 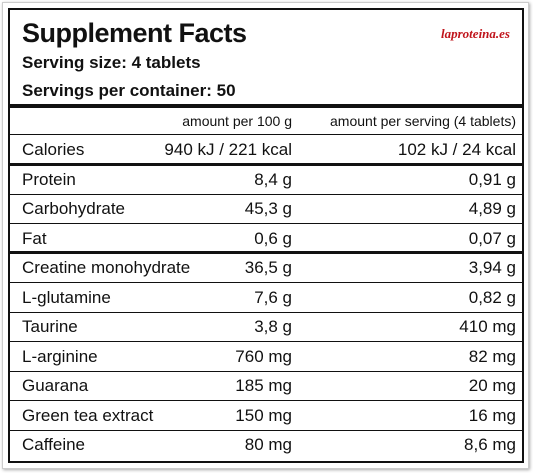 I want to click on nutrient-name: Taurine, so click(x=50, y=326).